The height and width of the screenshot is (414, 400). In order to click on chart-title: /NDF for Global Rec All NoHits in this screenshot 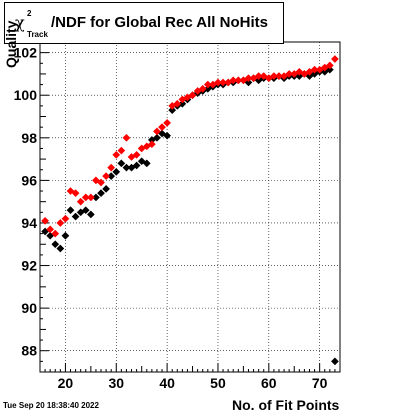, I will do `click(159, 22)`.